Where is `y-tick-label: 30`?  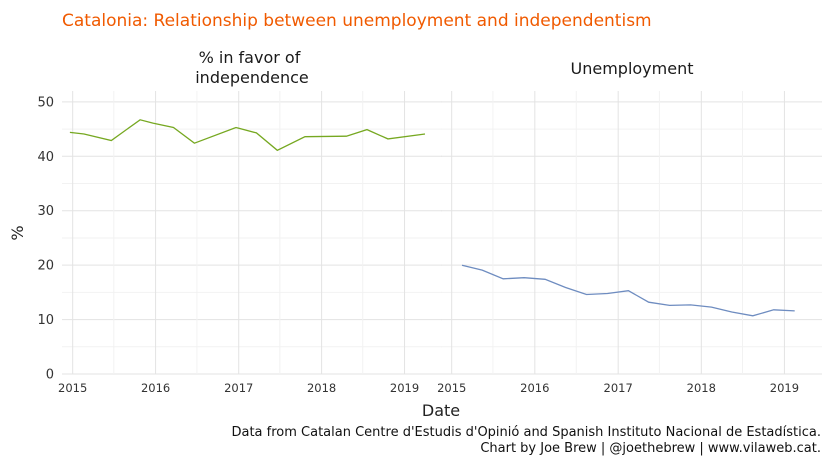
y-tick-label: 30 is located at coordinates (45, 211).